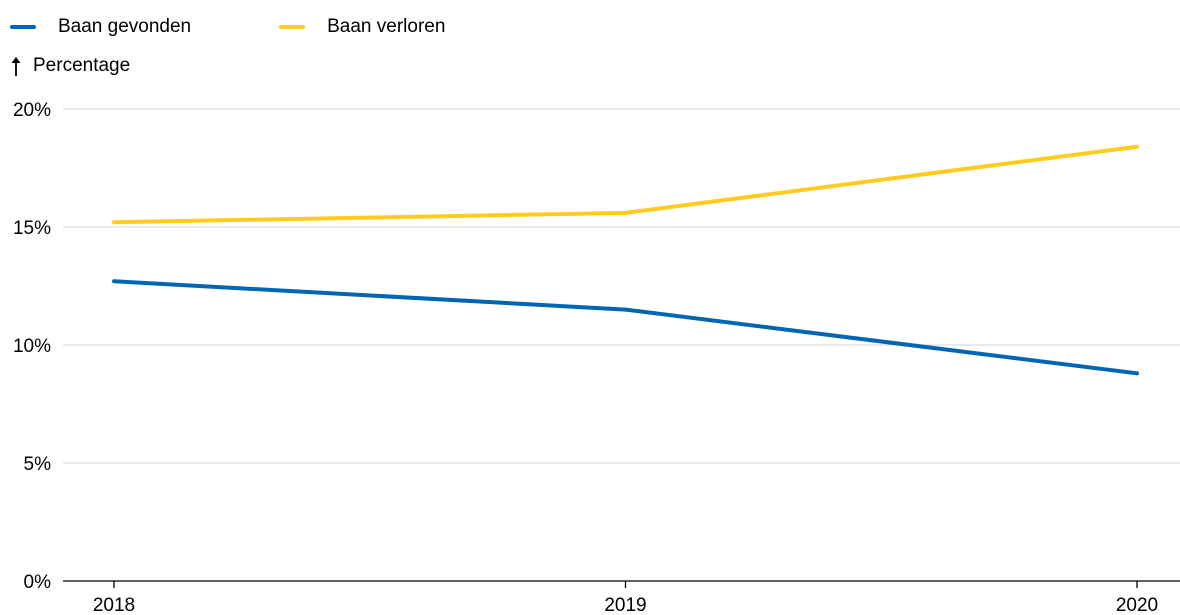 This screenshot has height=615, width=1180. I want to click on y-axis-label: Percentage, so click(82, 65).